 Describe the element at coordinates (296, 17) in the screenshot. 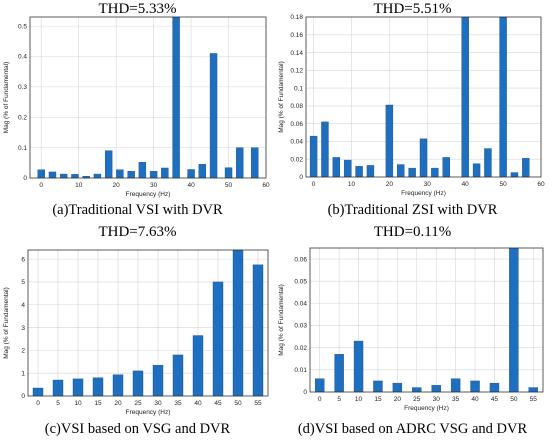

I see `ytick-label-b-9: 0.18` at that location.